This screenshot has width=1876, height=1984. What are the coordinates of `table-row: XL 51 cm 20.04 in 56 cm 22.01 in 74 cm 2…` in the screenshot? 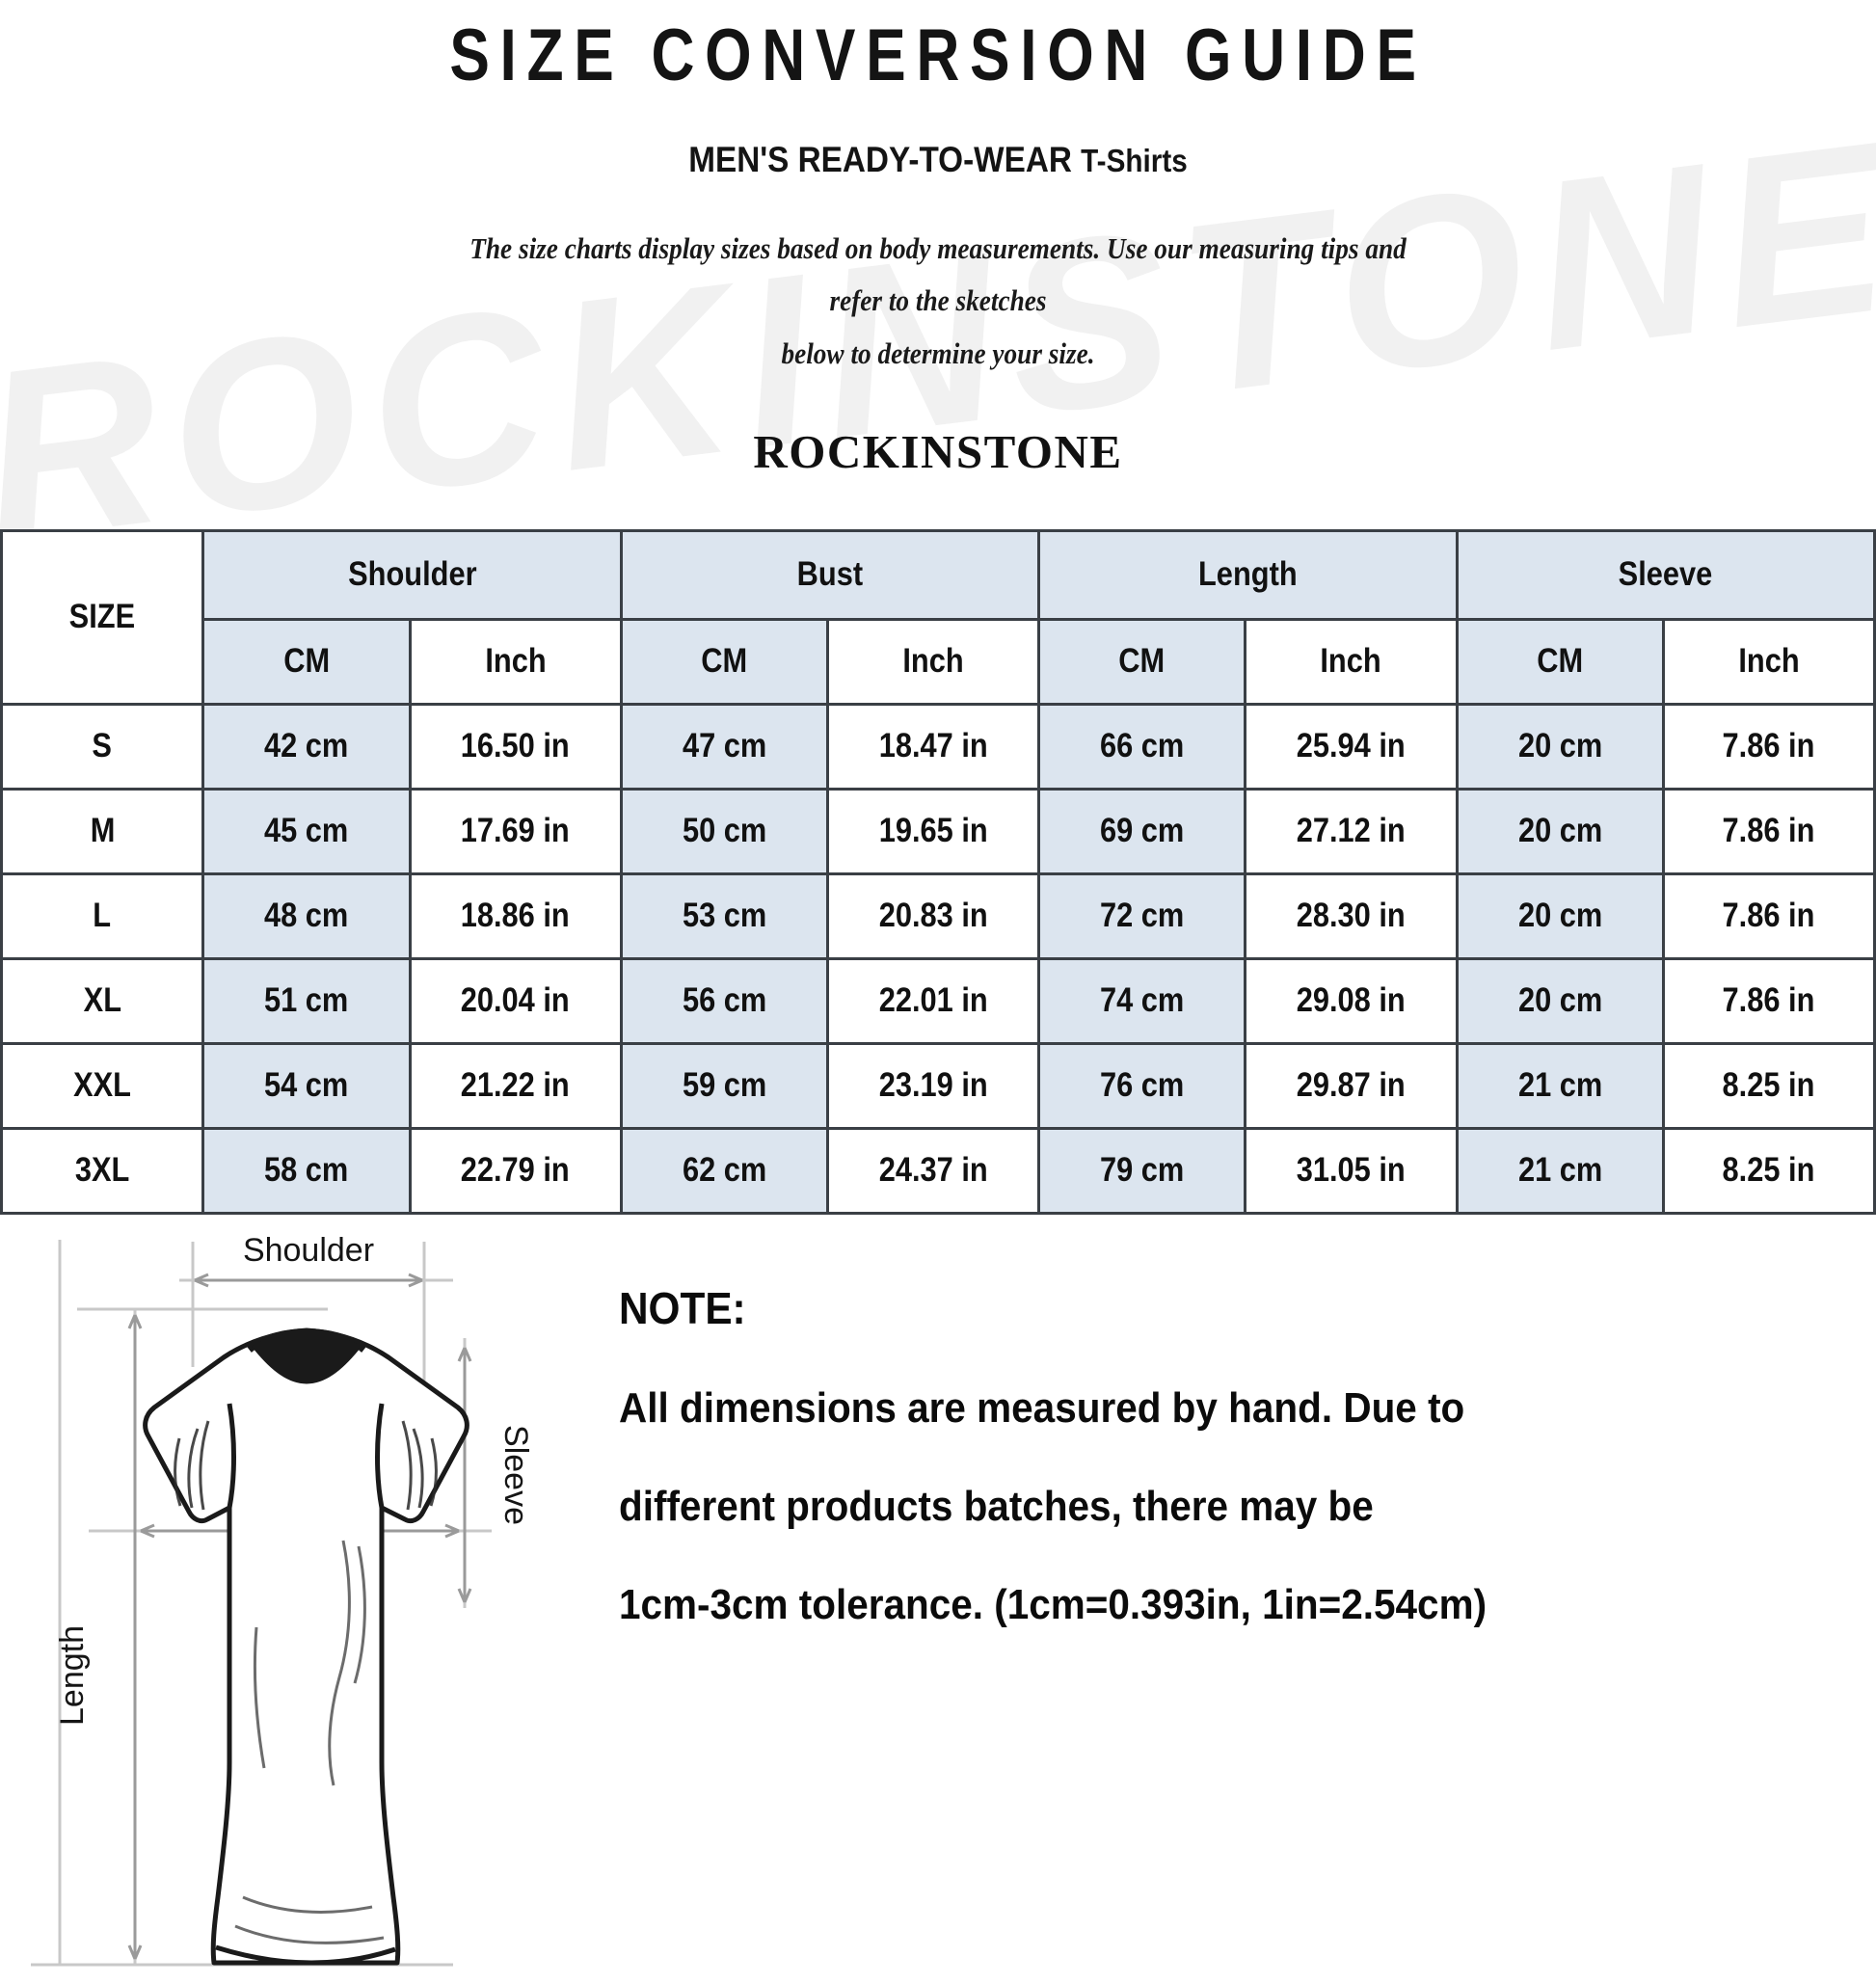 It's located at (938, 1001).